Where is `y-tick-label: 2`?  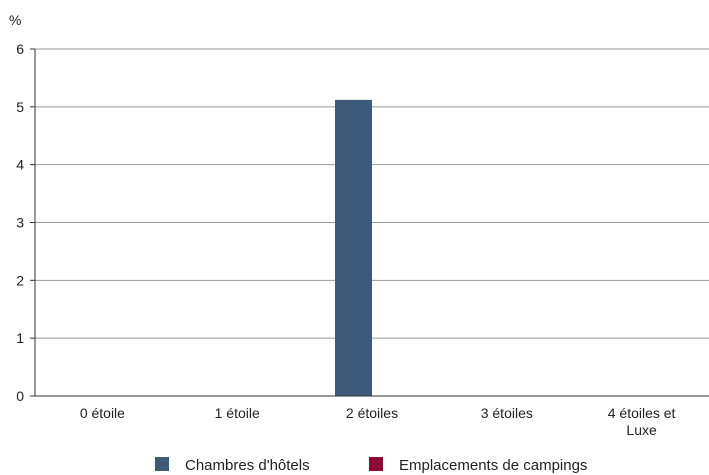 y-tick-label: 2 is located at coordinates (20, 280).